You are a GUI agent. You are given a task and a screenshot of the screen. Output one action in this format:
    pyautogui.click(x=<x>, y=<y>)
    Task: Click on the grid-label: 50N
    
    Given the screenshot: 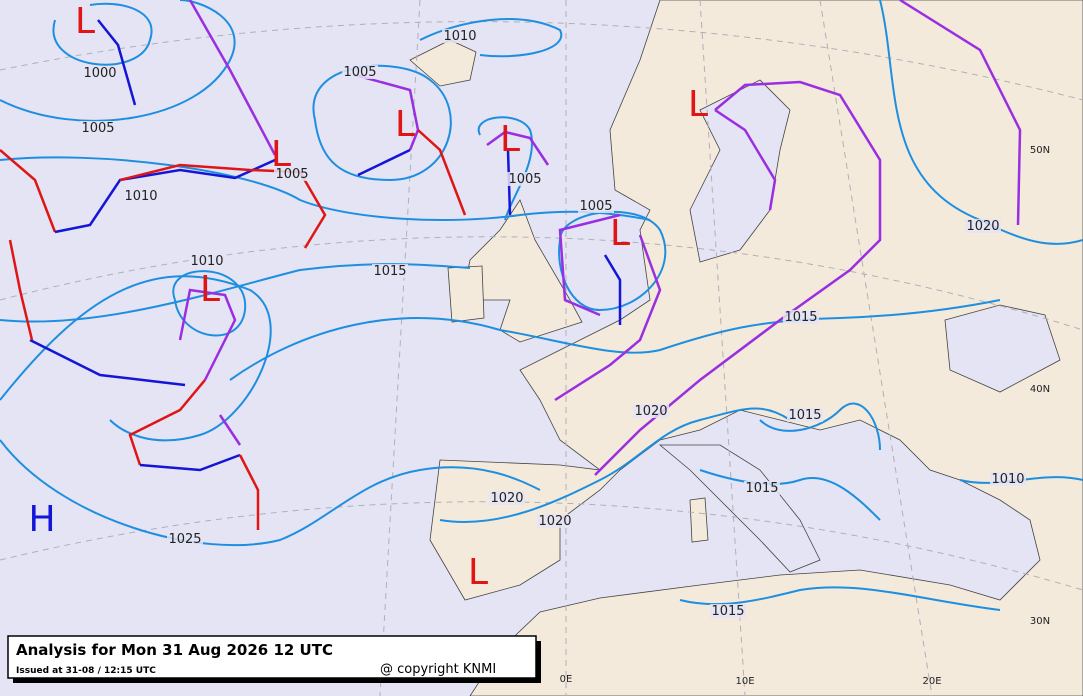 What is the action you would take?
    pyautogui.click(x=1040, y=150)
    